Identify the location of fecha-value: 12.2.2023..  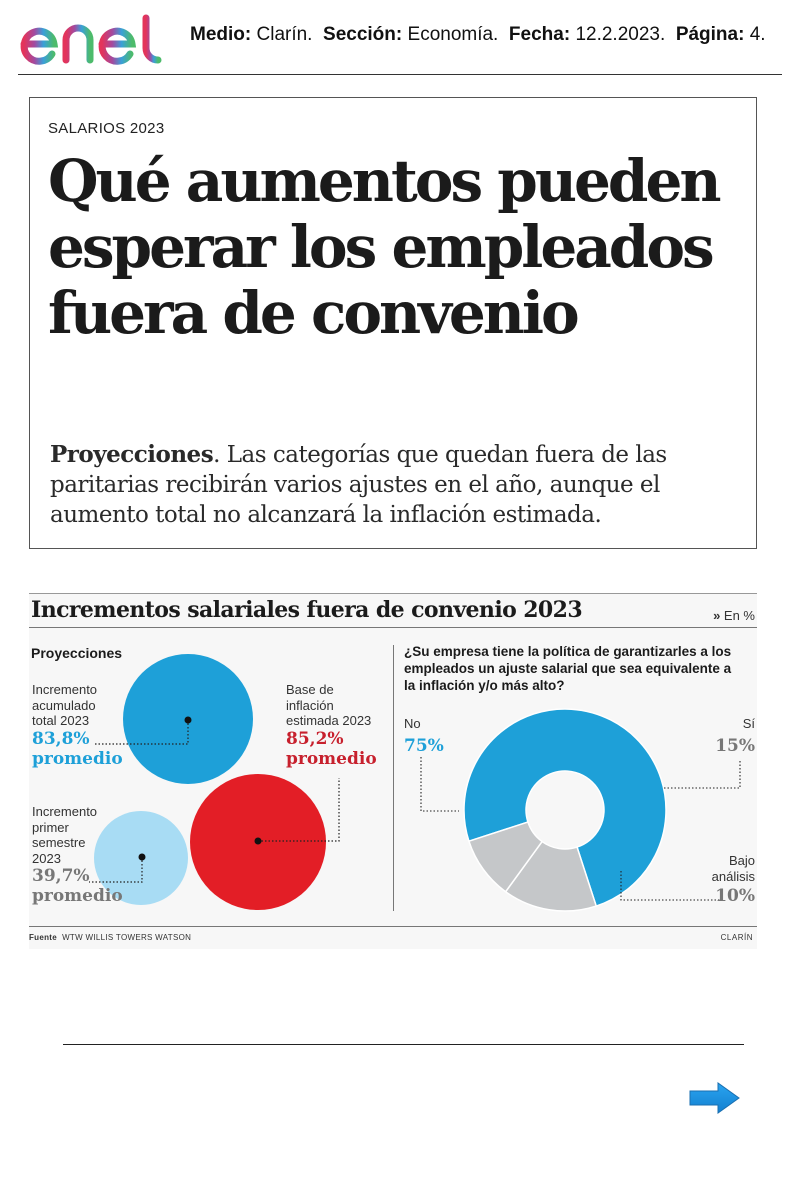
(620, 34).